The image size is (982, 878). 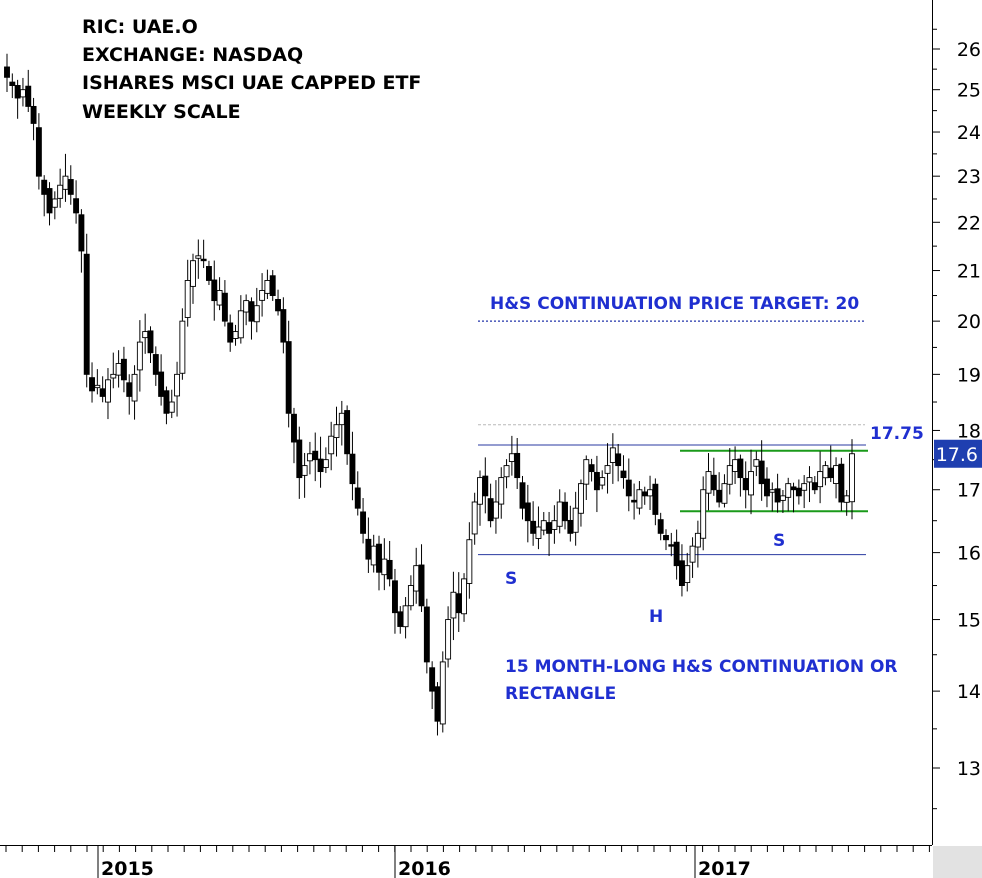 What do you see at coordinates (193, 55) in the screenshot?
I see `exchange-label: EXCHANGE: NASDAQ` at bounding box center [193, 55].